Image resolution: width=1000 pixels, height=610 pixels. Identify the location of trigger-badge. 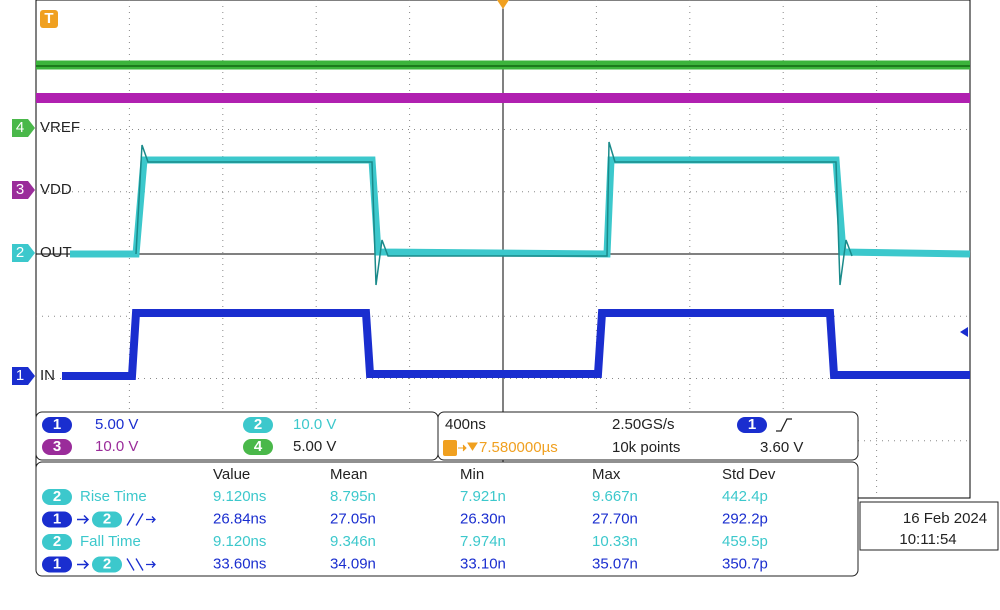
(49, 19).